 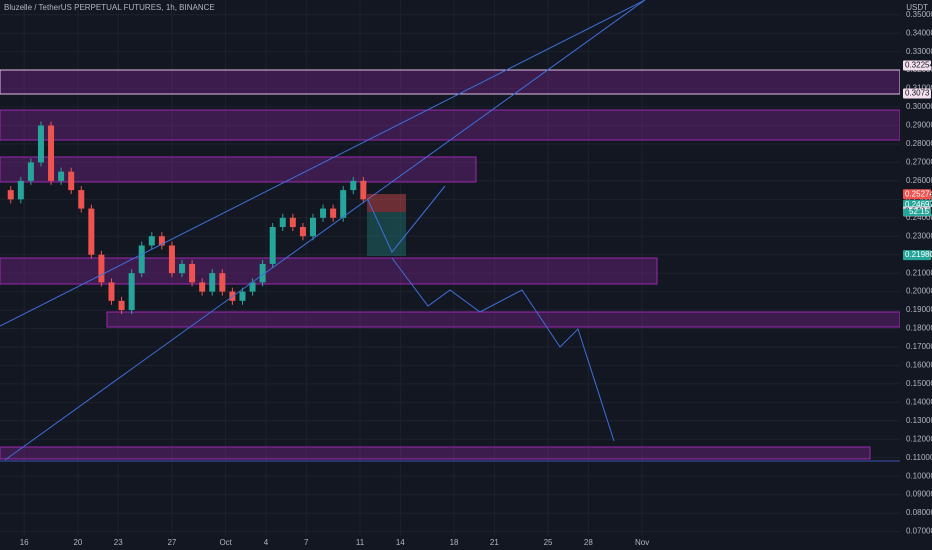 I want to click on x-tick-label: Oct, so click(x=225, y=542).